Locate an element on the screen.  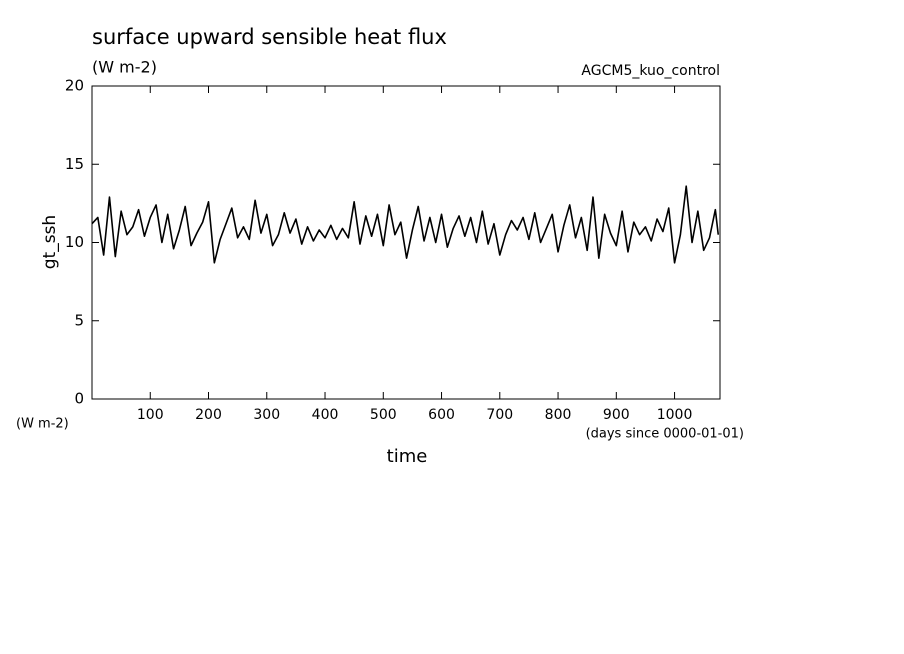
x-tick-label: 700 is located at coordinates (499, 415).